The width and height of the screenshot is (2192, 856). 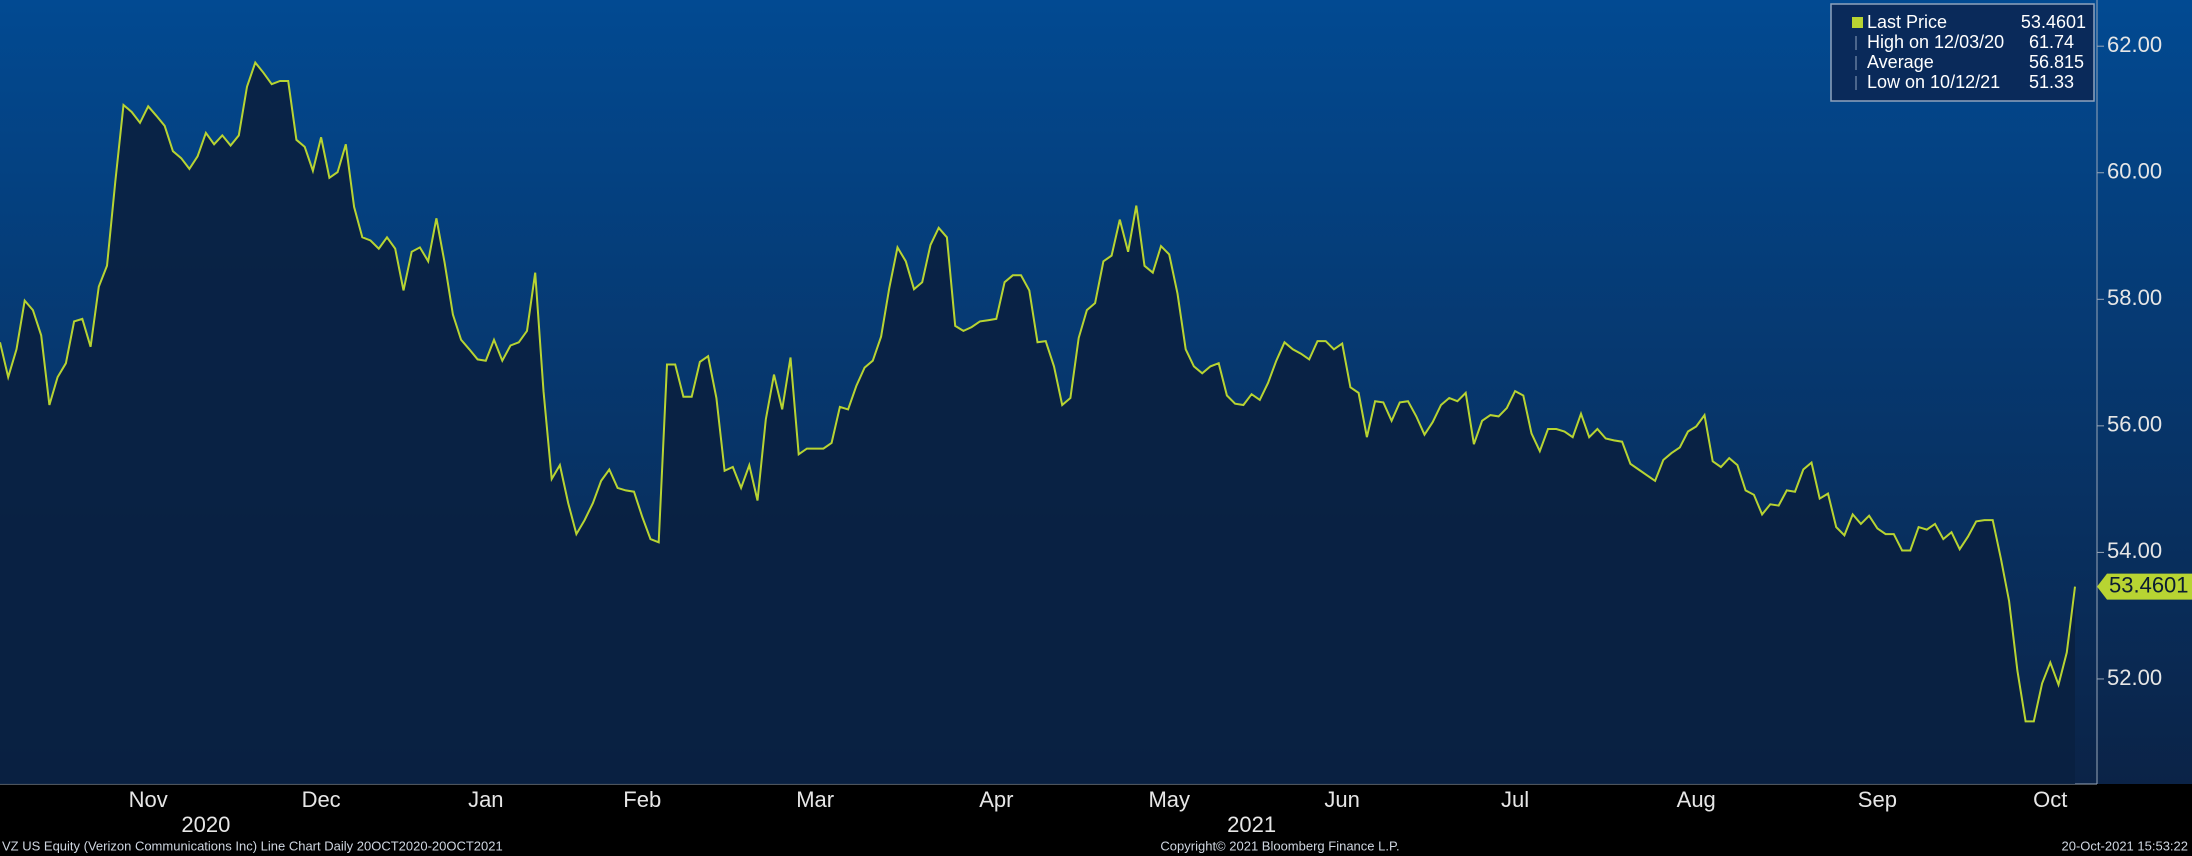 I want to click on legend-value: 61.74, so click(x=2051, y=42).